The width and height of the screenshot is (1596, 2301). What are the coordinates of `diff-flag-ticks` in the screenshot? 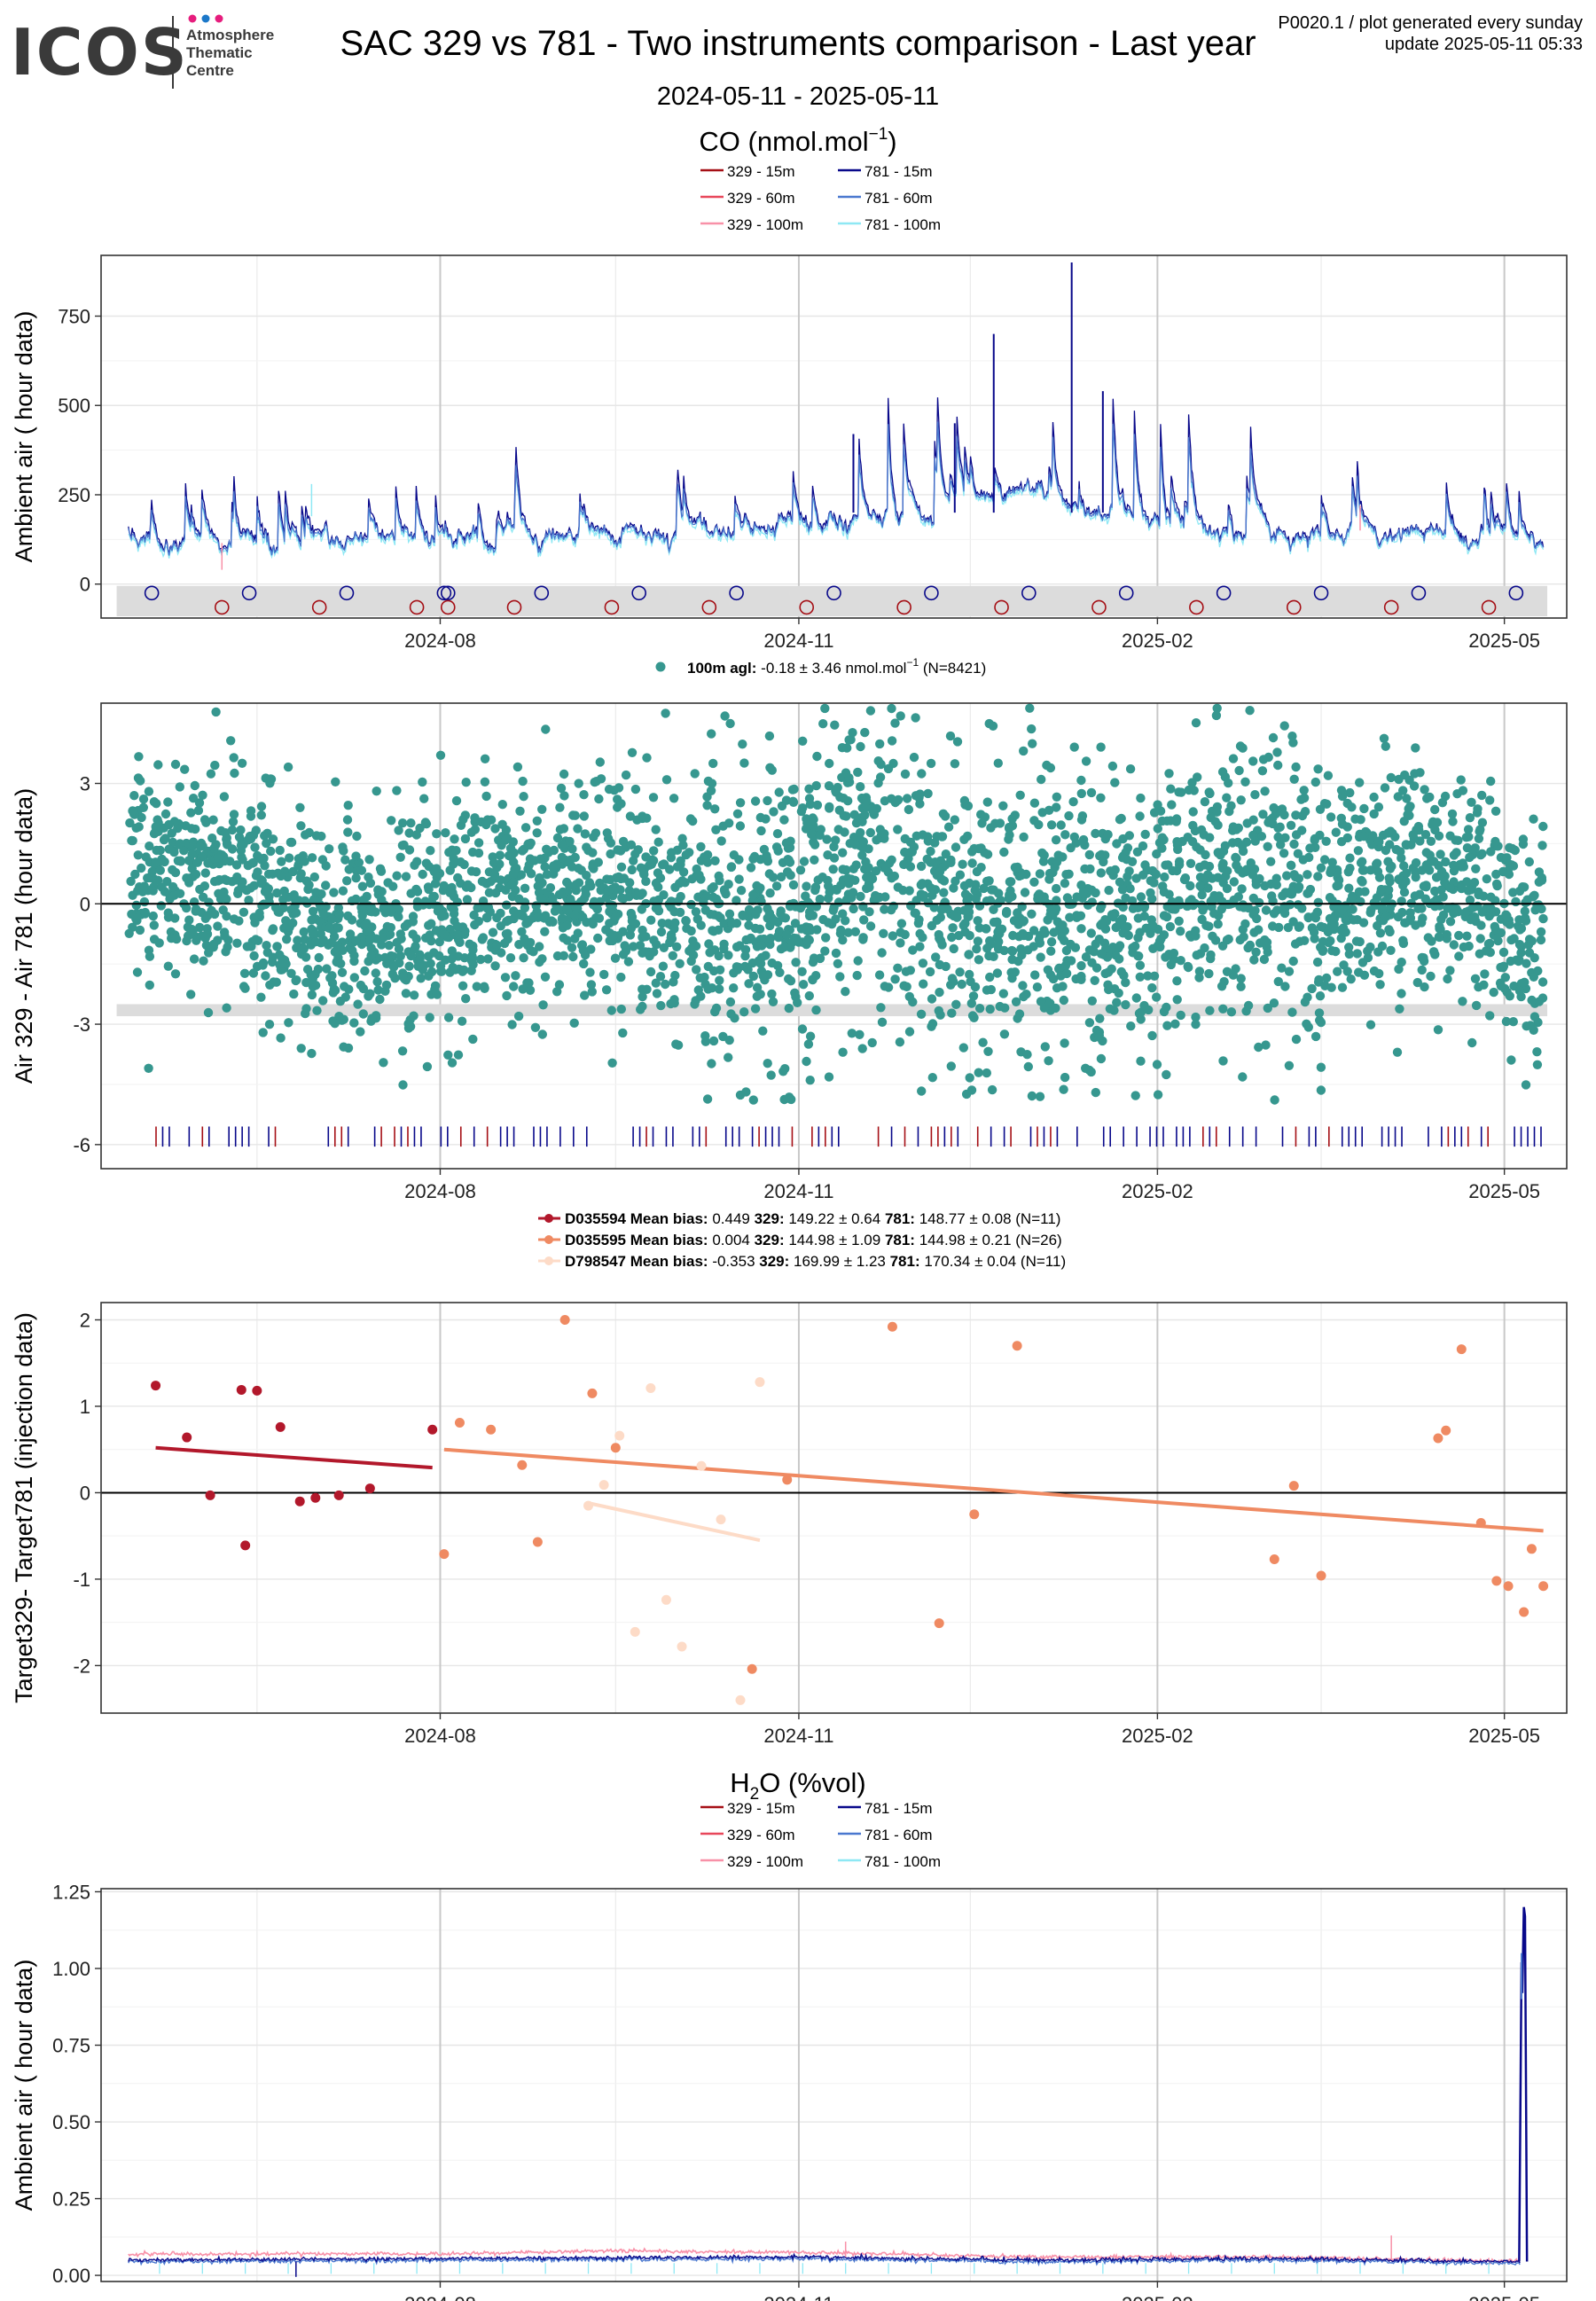 It's located at (849, 1136).